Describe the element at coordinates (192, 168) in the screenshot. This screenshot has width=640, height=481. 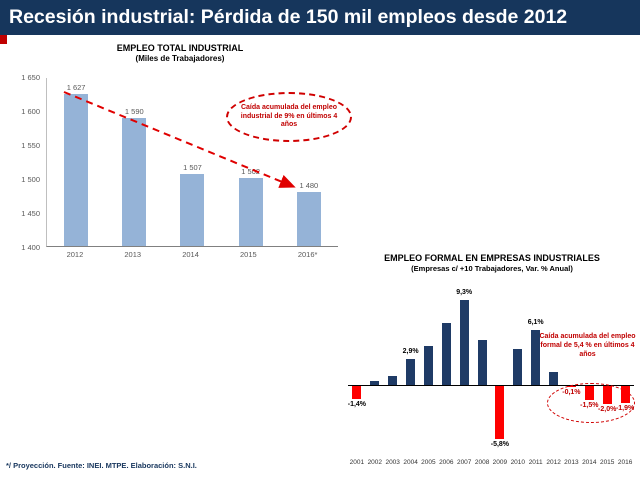
I see `bar-value-label: 1 507` at that location.